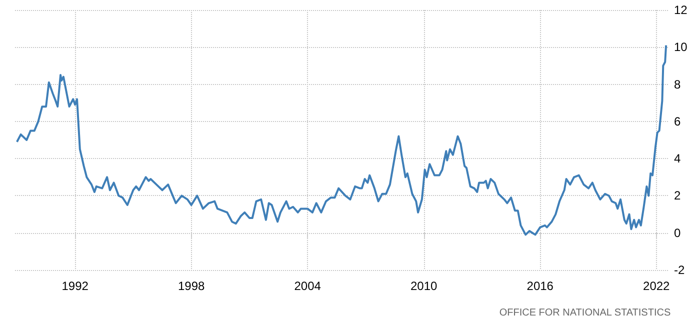  Describe the element at coordinates (308, 286) in the screenshot. I see `x-tick-label: 2004` at that location.